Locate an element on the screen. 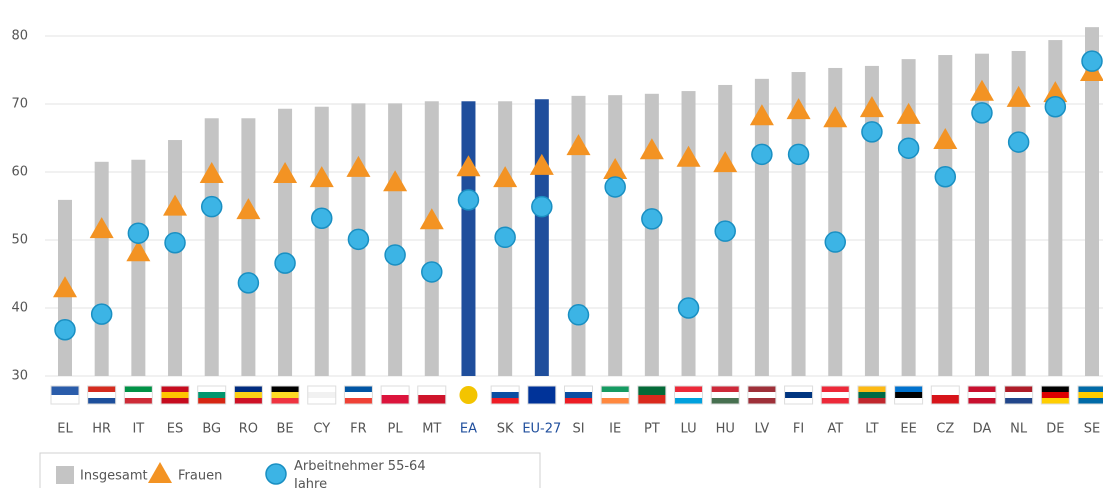  x-tick-label: DE is located at coordinates (1055, 429).